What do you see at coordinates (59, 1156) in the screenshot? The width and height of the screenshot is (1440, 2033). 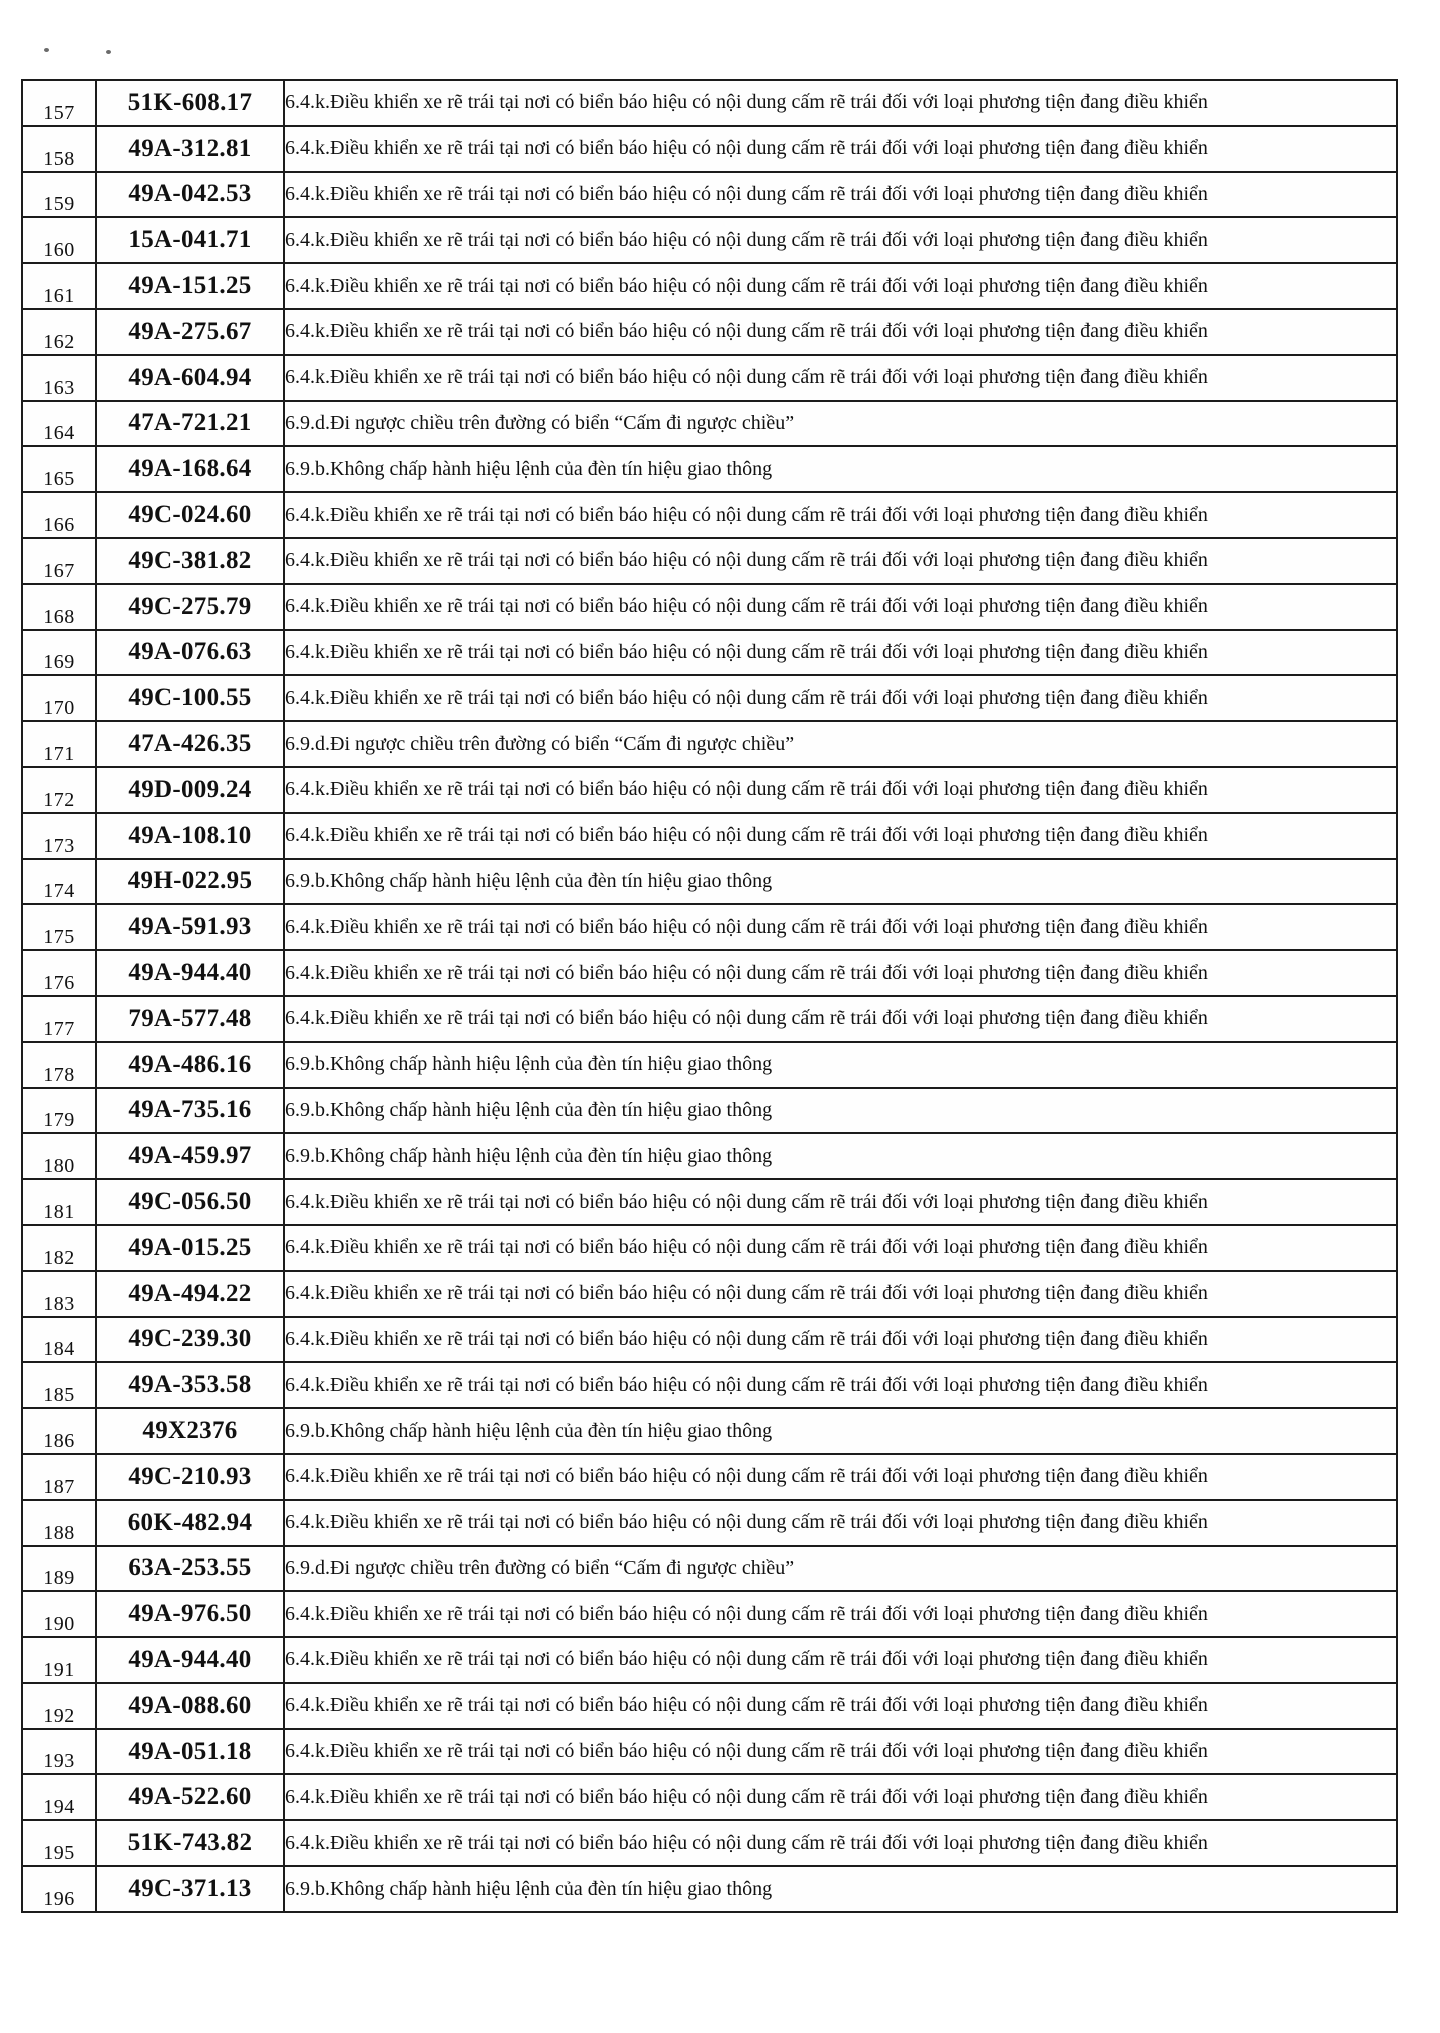 I see `row-number: 180` at bounding box center [59, 1156].